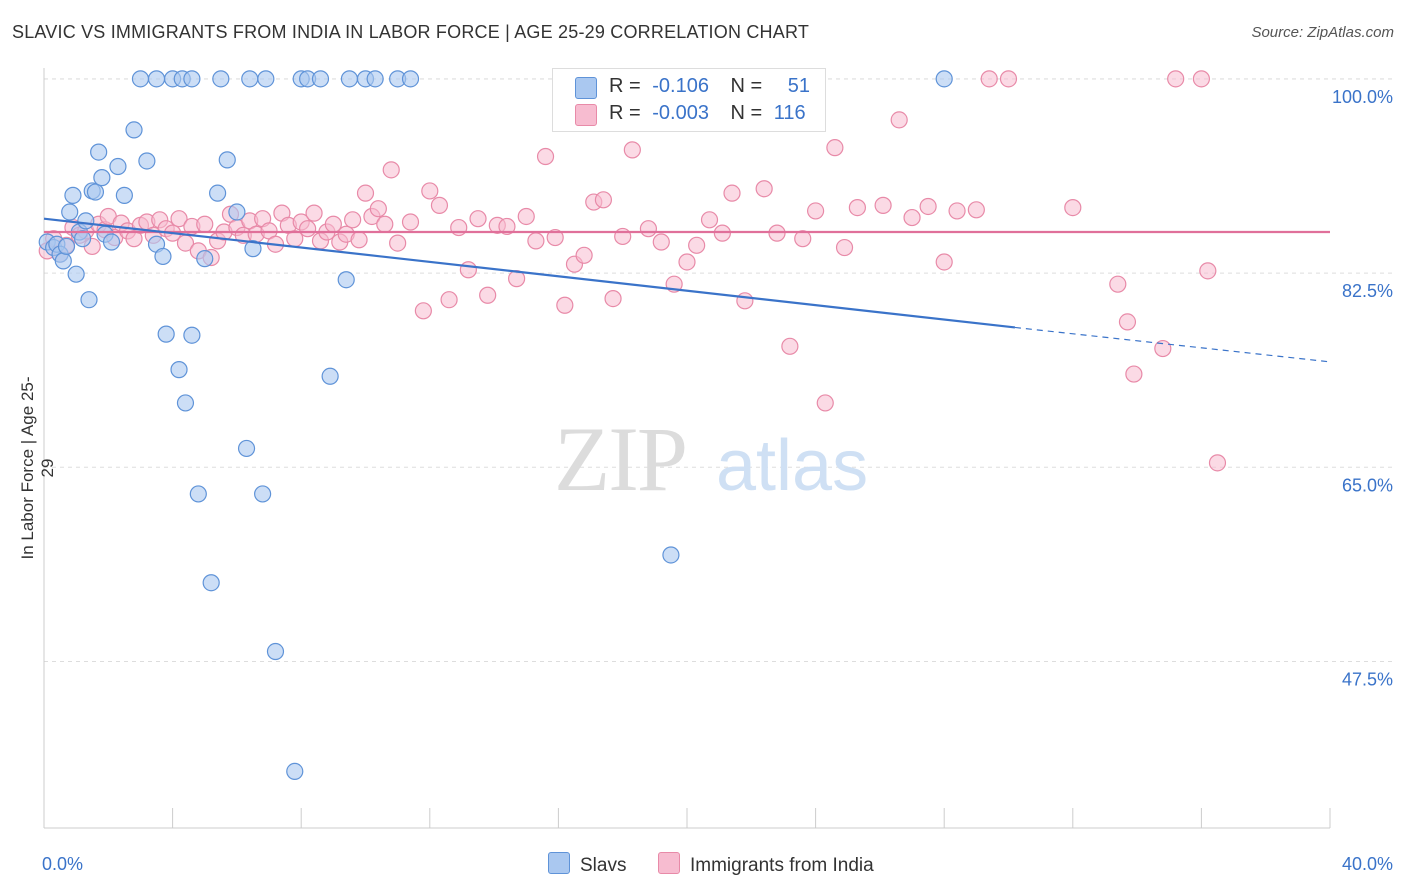  What do you see at coordinates (746, 86) in the screenshot?
I see `legend-slavs-n-label: N =` at bounding box center [746, 86].